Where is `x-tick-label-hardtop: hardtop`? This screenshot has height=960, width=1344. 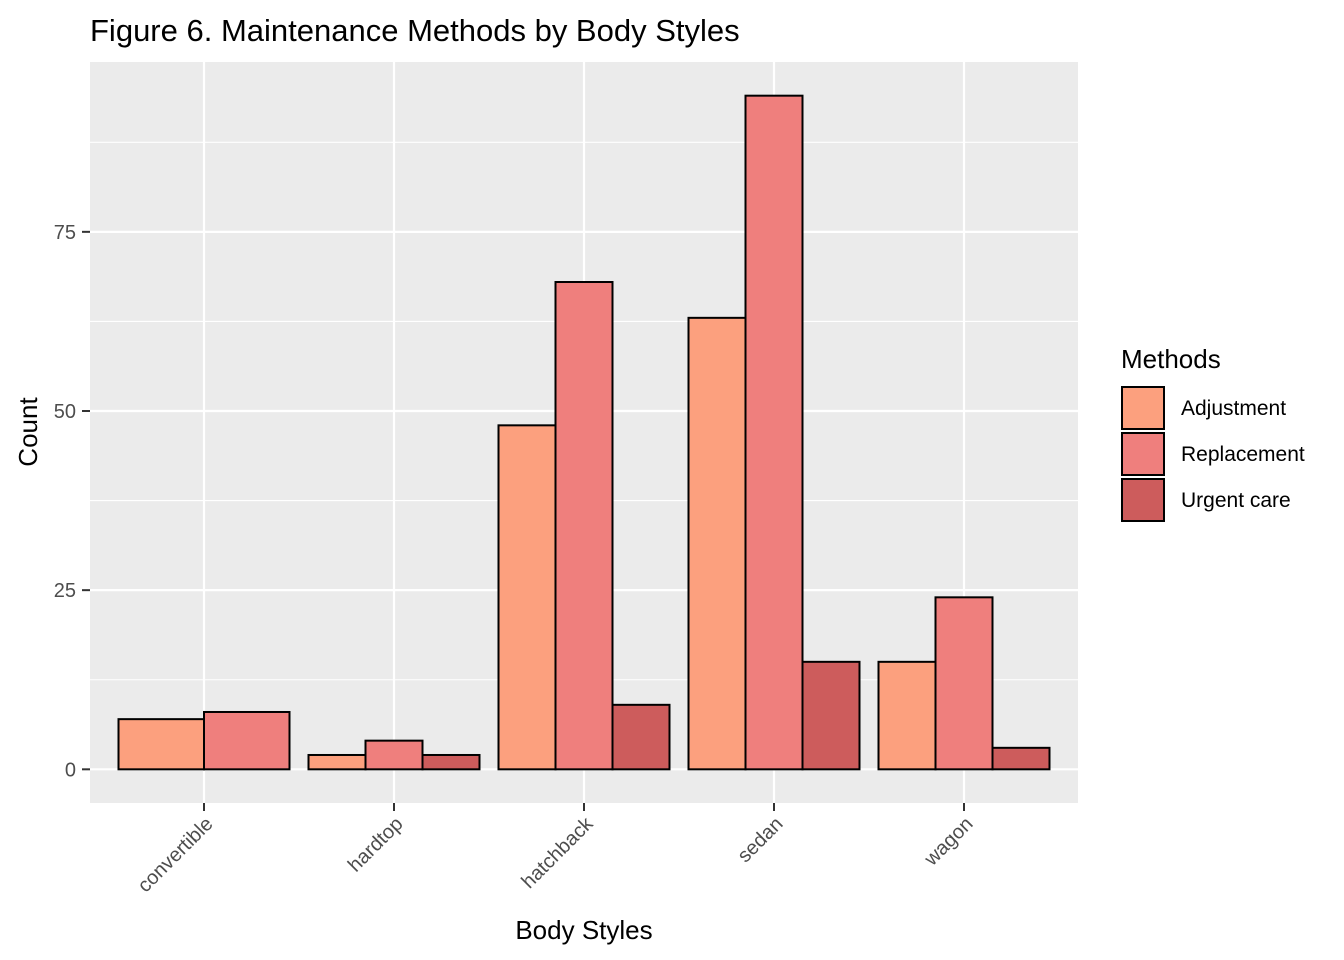 x-tick-label-hardtop: hardtop is located at coordinates (376, 845).